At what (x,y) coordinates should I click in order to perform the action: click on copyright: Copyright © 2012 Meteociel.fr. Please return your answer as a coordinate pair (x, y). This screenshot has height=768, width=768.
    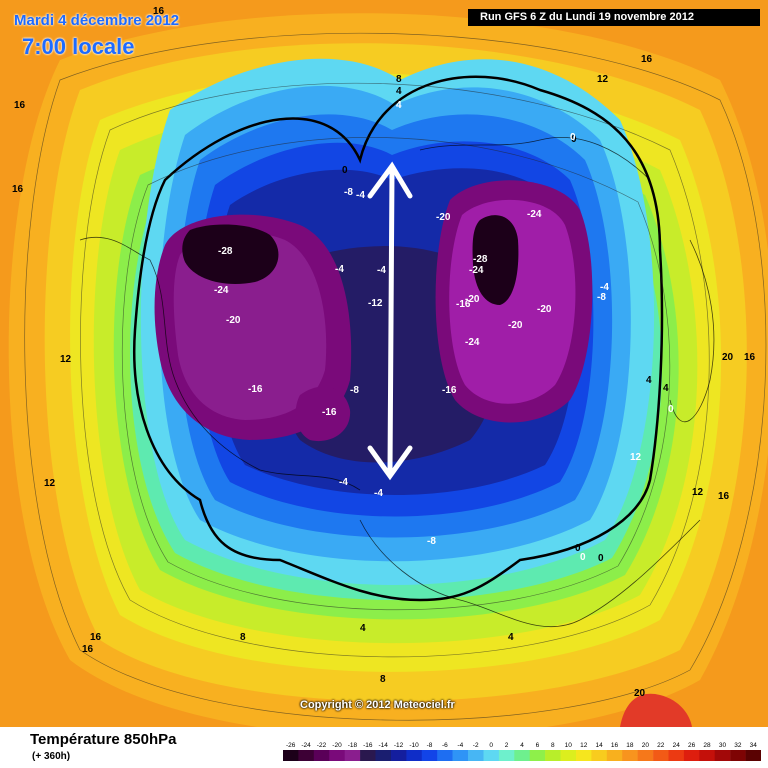
    Looking at the image, I should click on (377, 705).